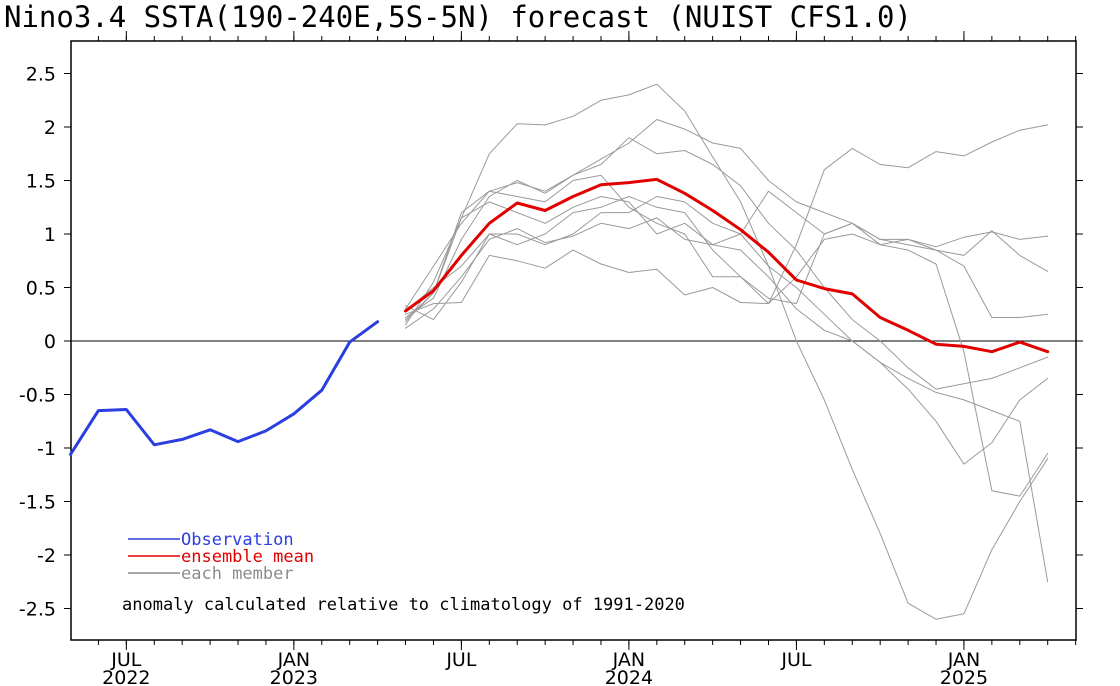 The image size is (1120, 686). I want to click on y-tick-label: 1, so click(50, 235).